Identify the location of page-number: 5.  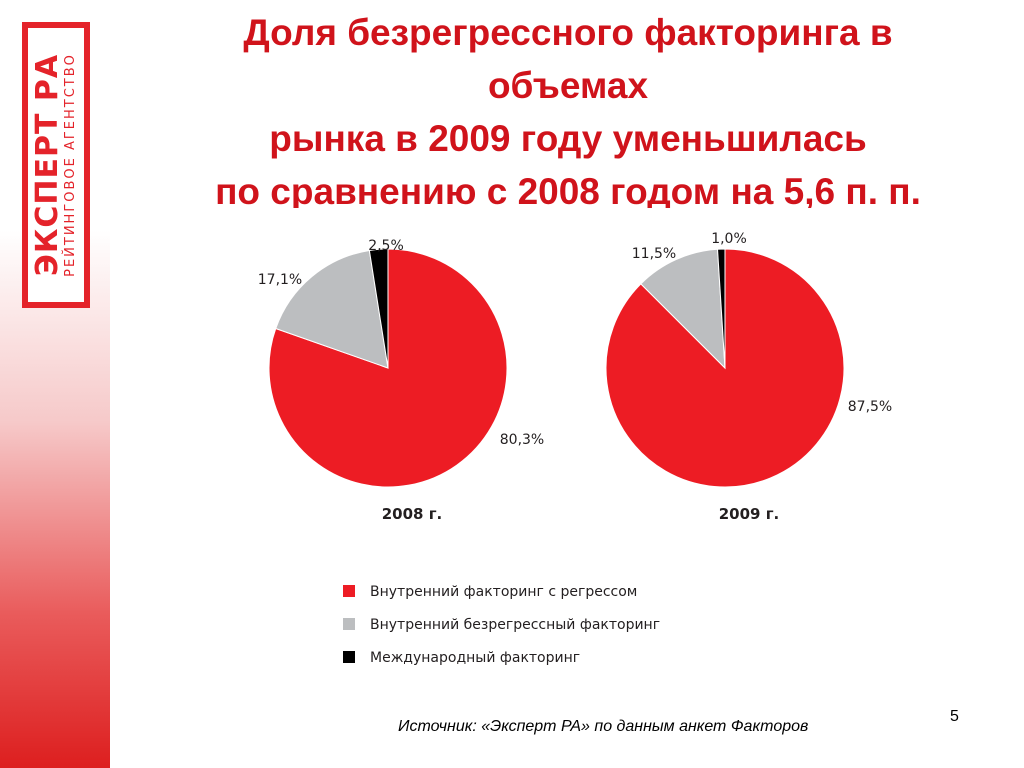
(954, 716).